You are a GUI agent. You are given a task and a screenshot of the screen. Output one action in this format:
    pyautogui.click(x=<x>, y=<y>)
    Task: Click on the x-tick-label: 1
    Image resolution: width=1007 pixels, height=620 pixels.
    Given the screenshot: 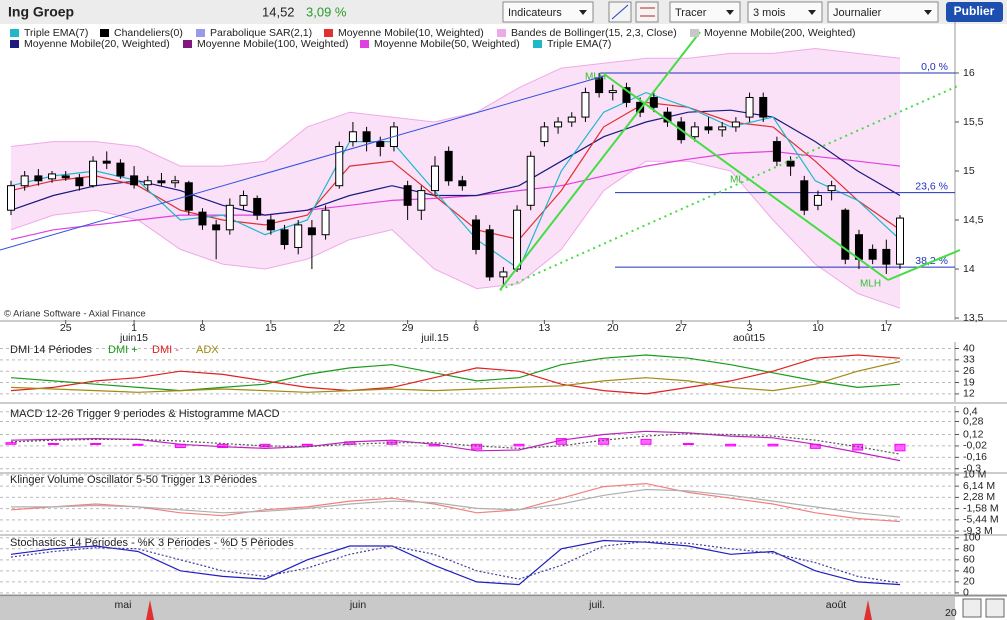 What is the action you would take?
    pyautogui.click(x=134, y=328)
    